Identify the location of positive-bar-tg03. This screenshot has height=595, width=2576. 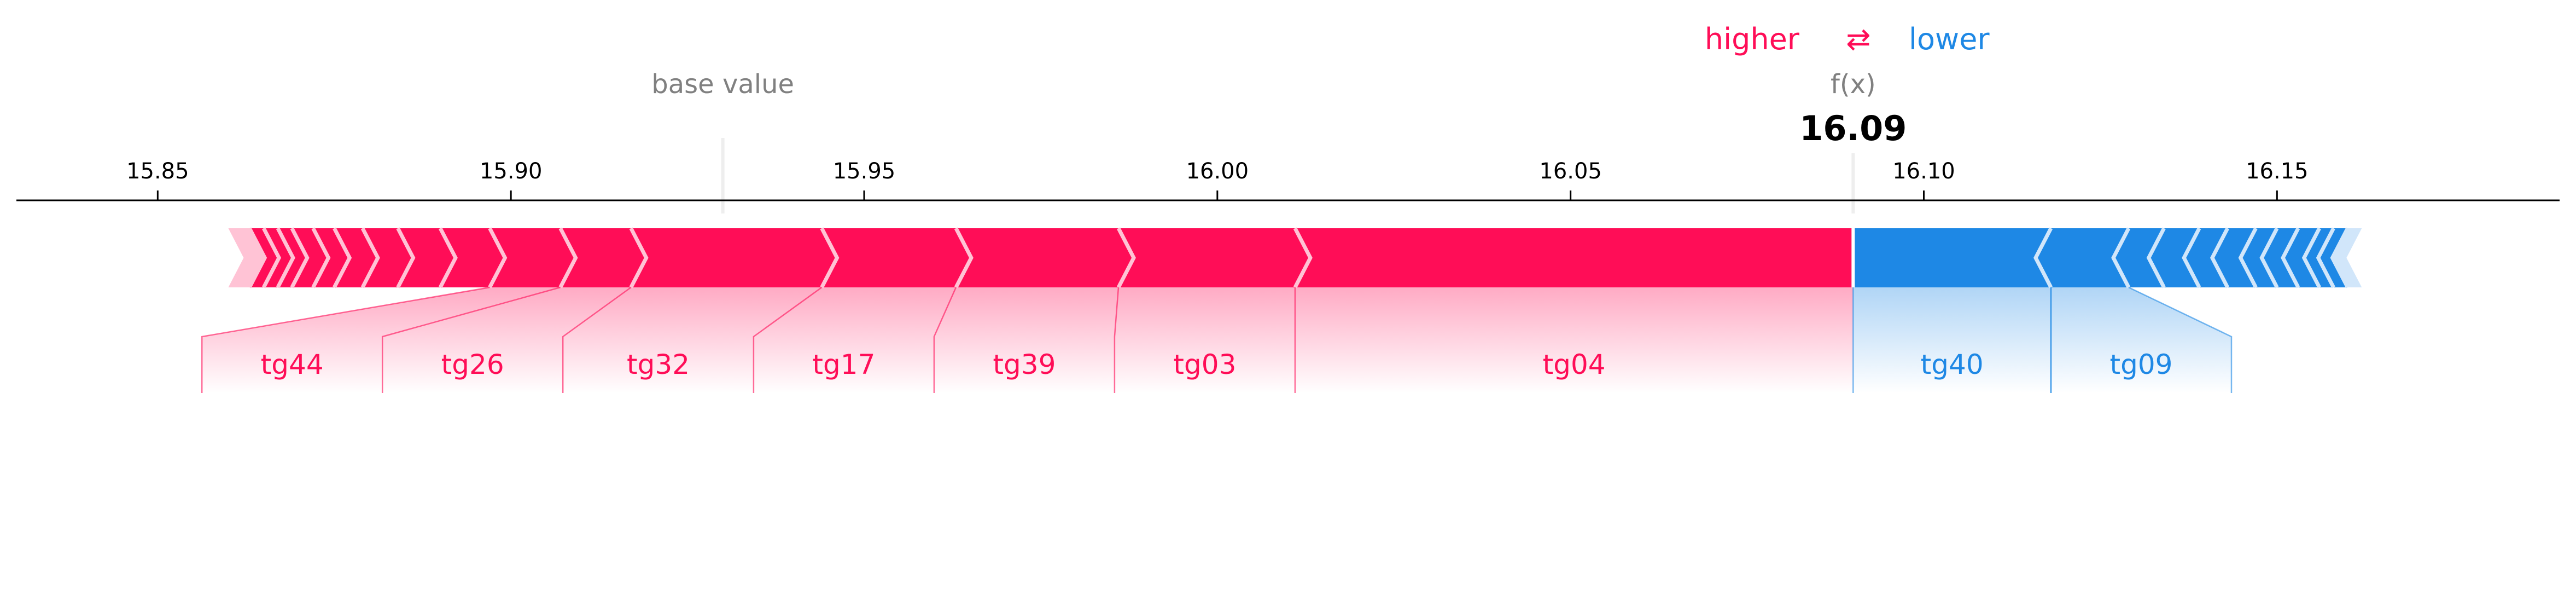
(1214, 257).